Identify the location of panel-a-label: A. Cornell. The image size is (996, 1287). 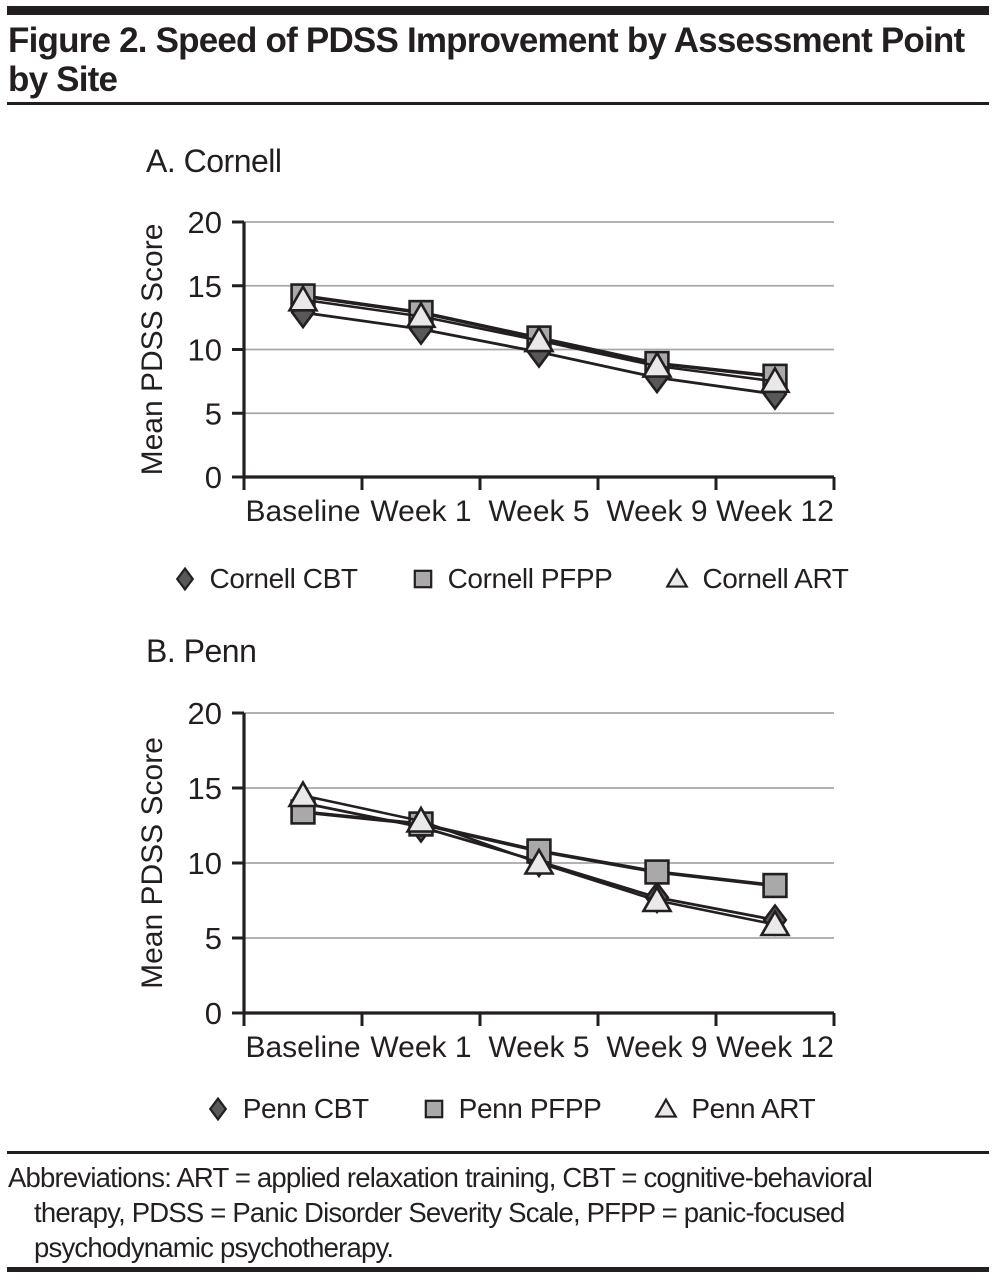
(214, 161).